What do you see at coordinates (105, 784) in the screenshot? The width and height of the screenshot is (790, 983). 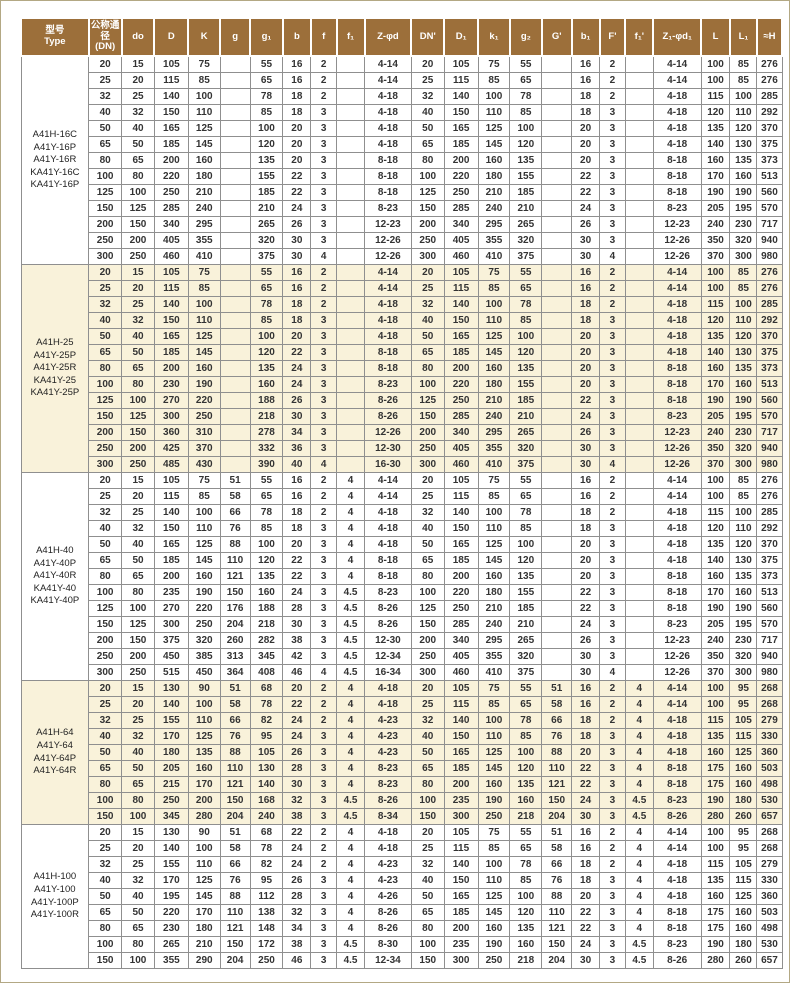 I see `table-cell-dn: 80` at bounding box center [105, 784].